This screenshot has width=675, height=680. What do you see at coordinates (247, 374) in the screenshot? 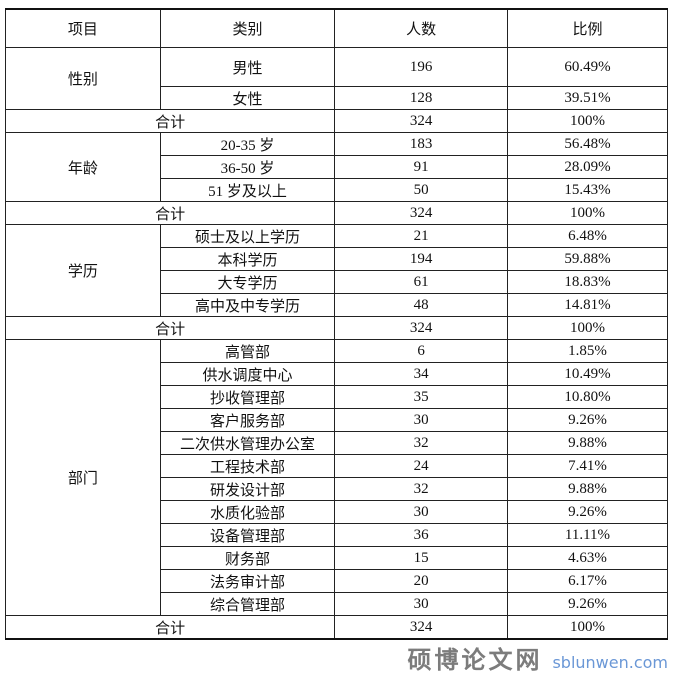
I see `category-cell: 供水调度中心` at bounding box center [247, 374].